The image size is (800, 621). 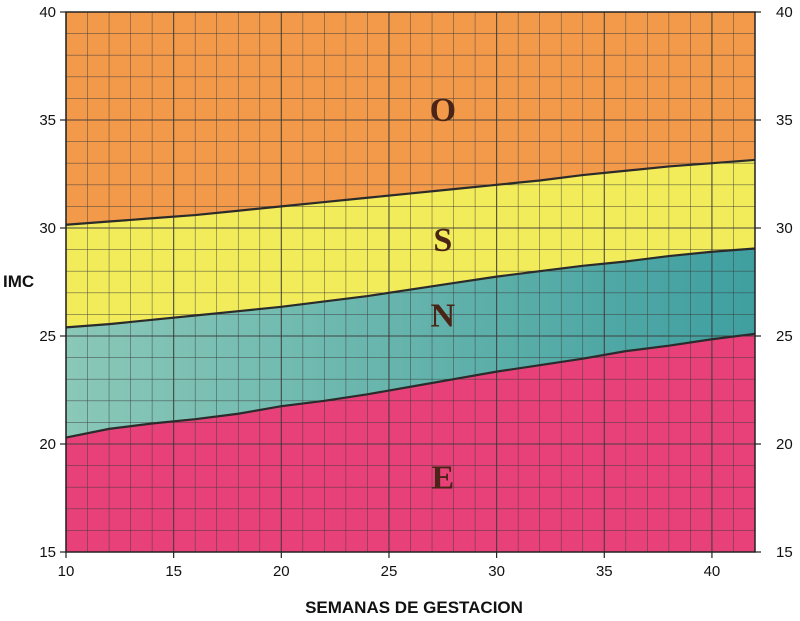 What do you see at coordinates (774, 282) in the screenshot?
I see `right-y-axis: 15 20 25 30 35 40` at bounding box center [774, 282].